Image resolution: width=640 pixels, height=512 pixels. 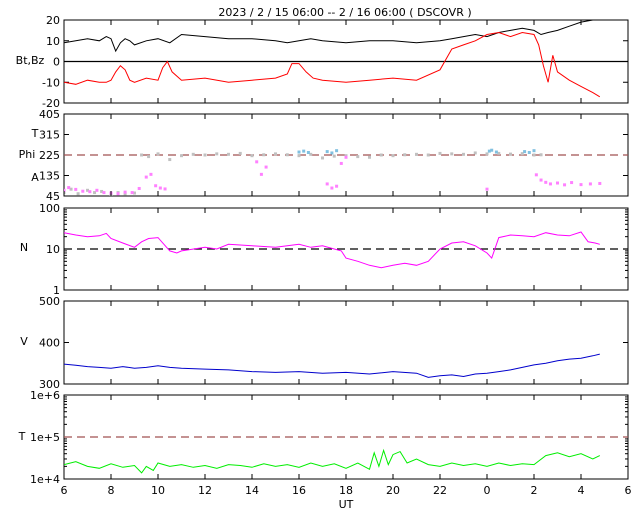 What do you see at coordinates (49, 343) in the screenshot?
I see `y-tick-label: 400` at bounding box center [49, 343].